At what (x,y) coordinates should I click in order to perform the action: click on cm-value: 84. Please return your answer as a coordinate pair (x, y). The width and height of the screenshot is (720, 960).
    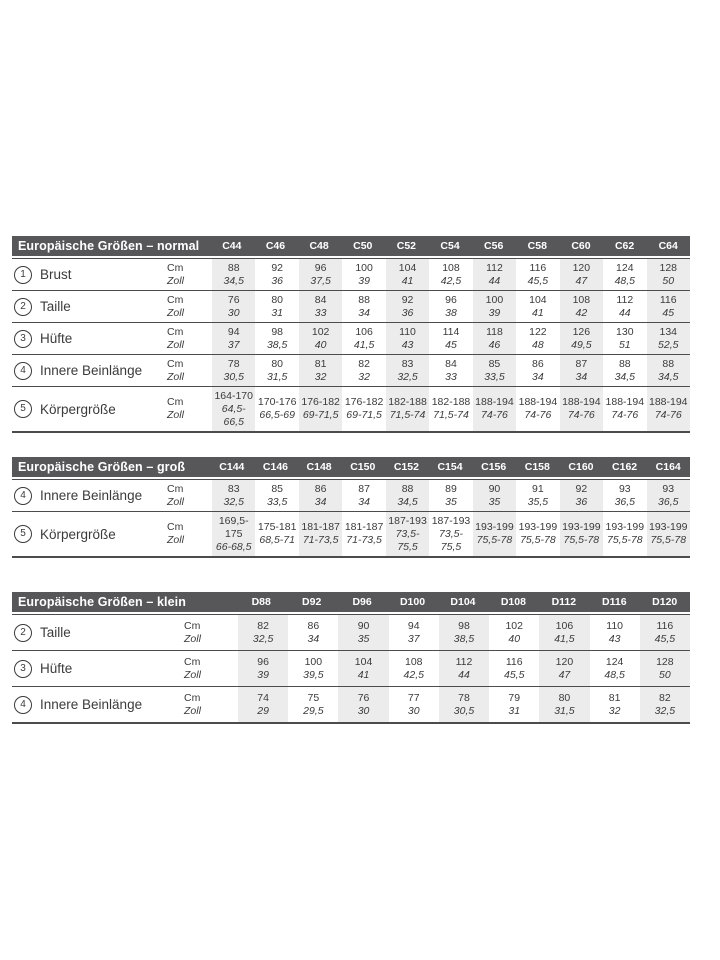
    Looking at the image, I should click on (451, 363).